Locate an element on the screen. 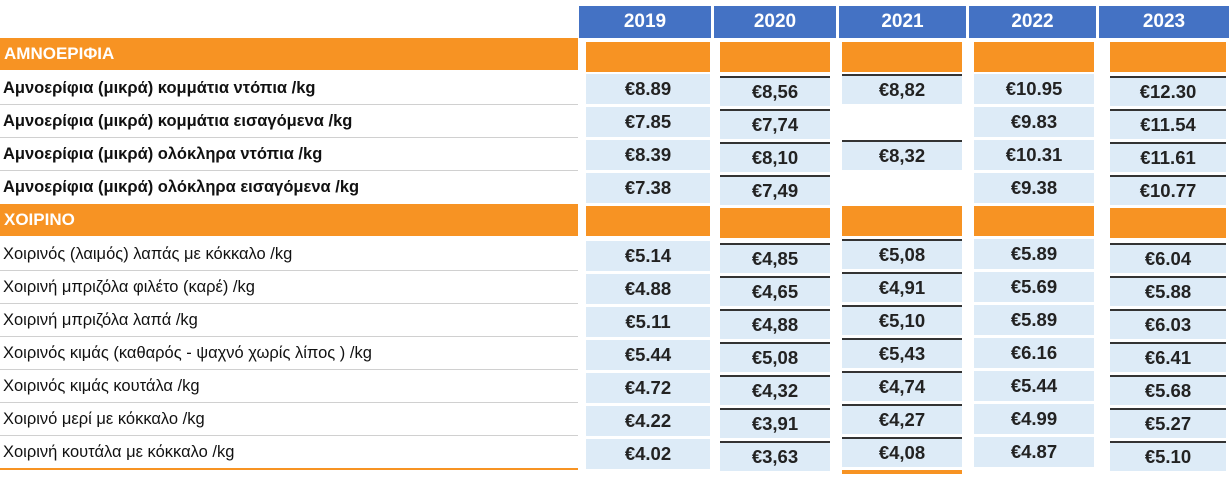 The image size is (1232, 477). value-cell: €4,08 is located at coordinates (902, 452).